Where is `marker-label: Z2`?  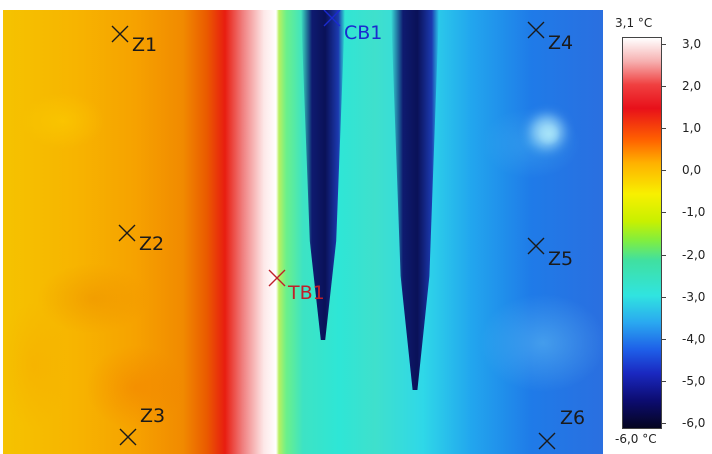
marker-label: Z2 is located at coordinates (152, 244).